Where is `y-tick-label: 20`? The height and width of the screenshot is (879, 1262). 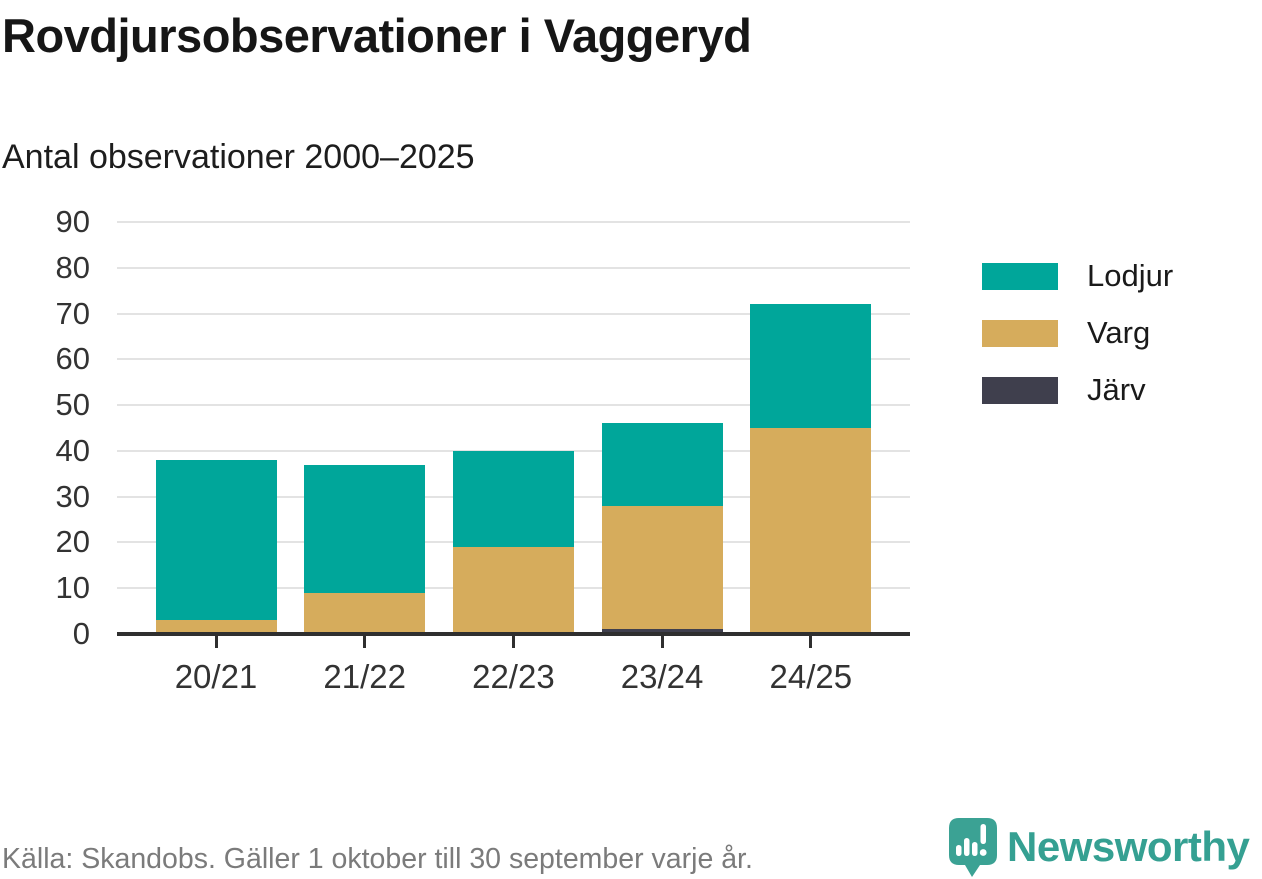 y-tick-label: 20 is located at coordinates (72, 542).